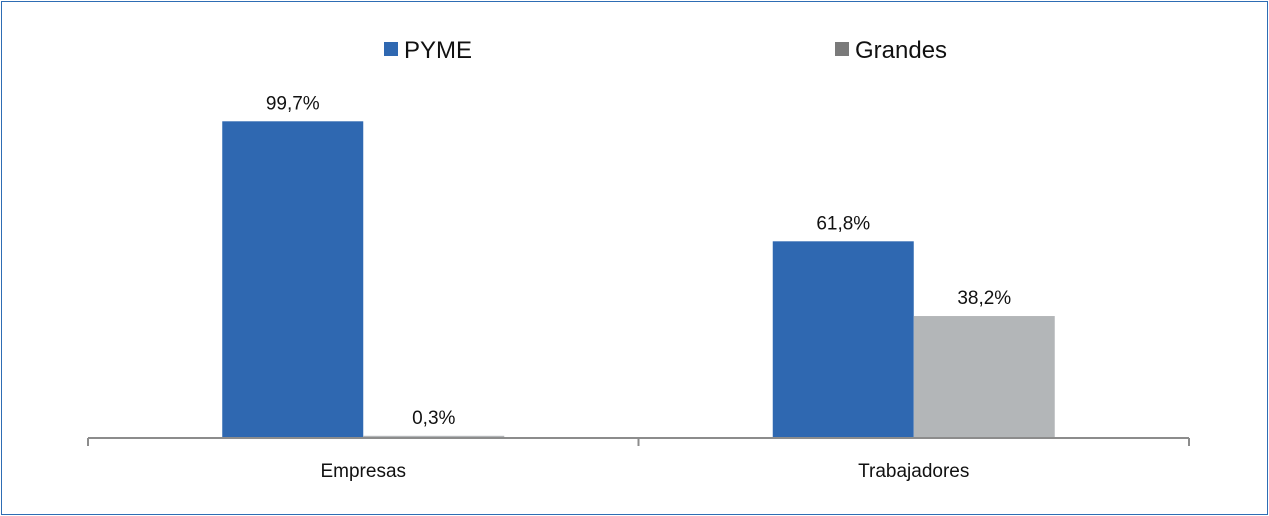  What do you see at coordinates (434, 436) in the screenshot?
I see `bar-grandes-empresas` at bounding box center [434, 436].